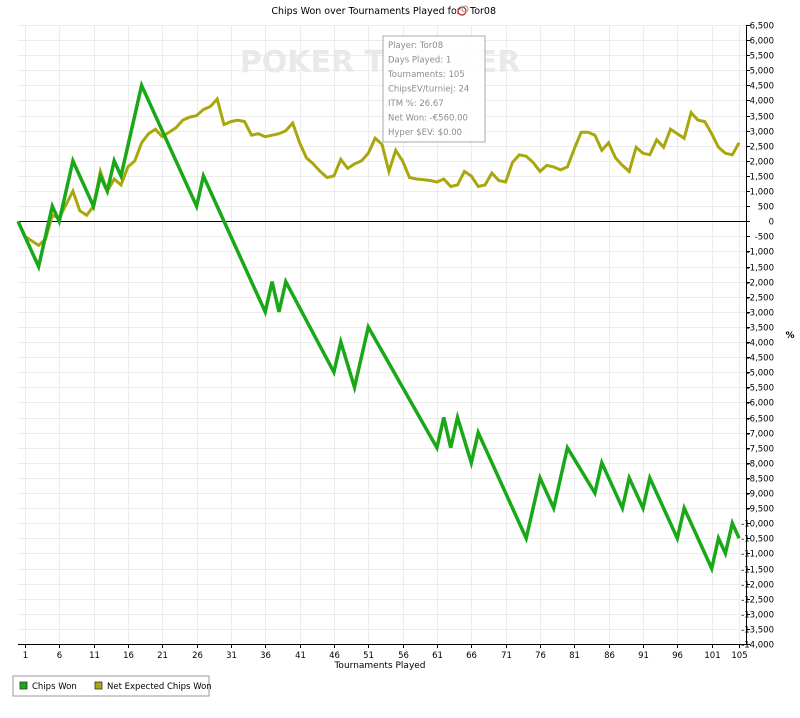 The width and height of the screenshot is (800, 718). Describe the element at coordinates (760, 299) in the screenshot. I see `y-tick-label: -2,500` at that location.